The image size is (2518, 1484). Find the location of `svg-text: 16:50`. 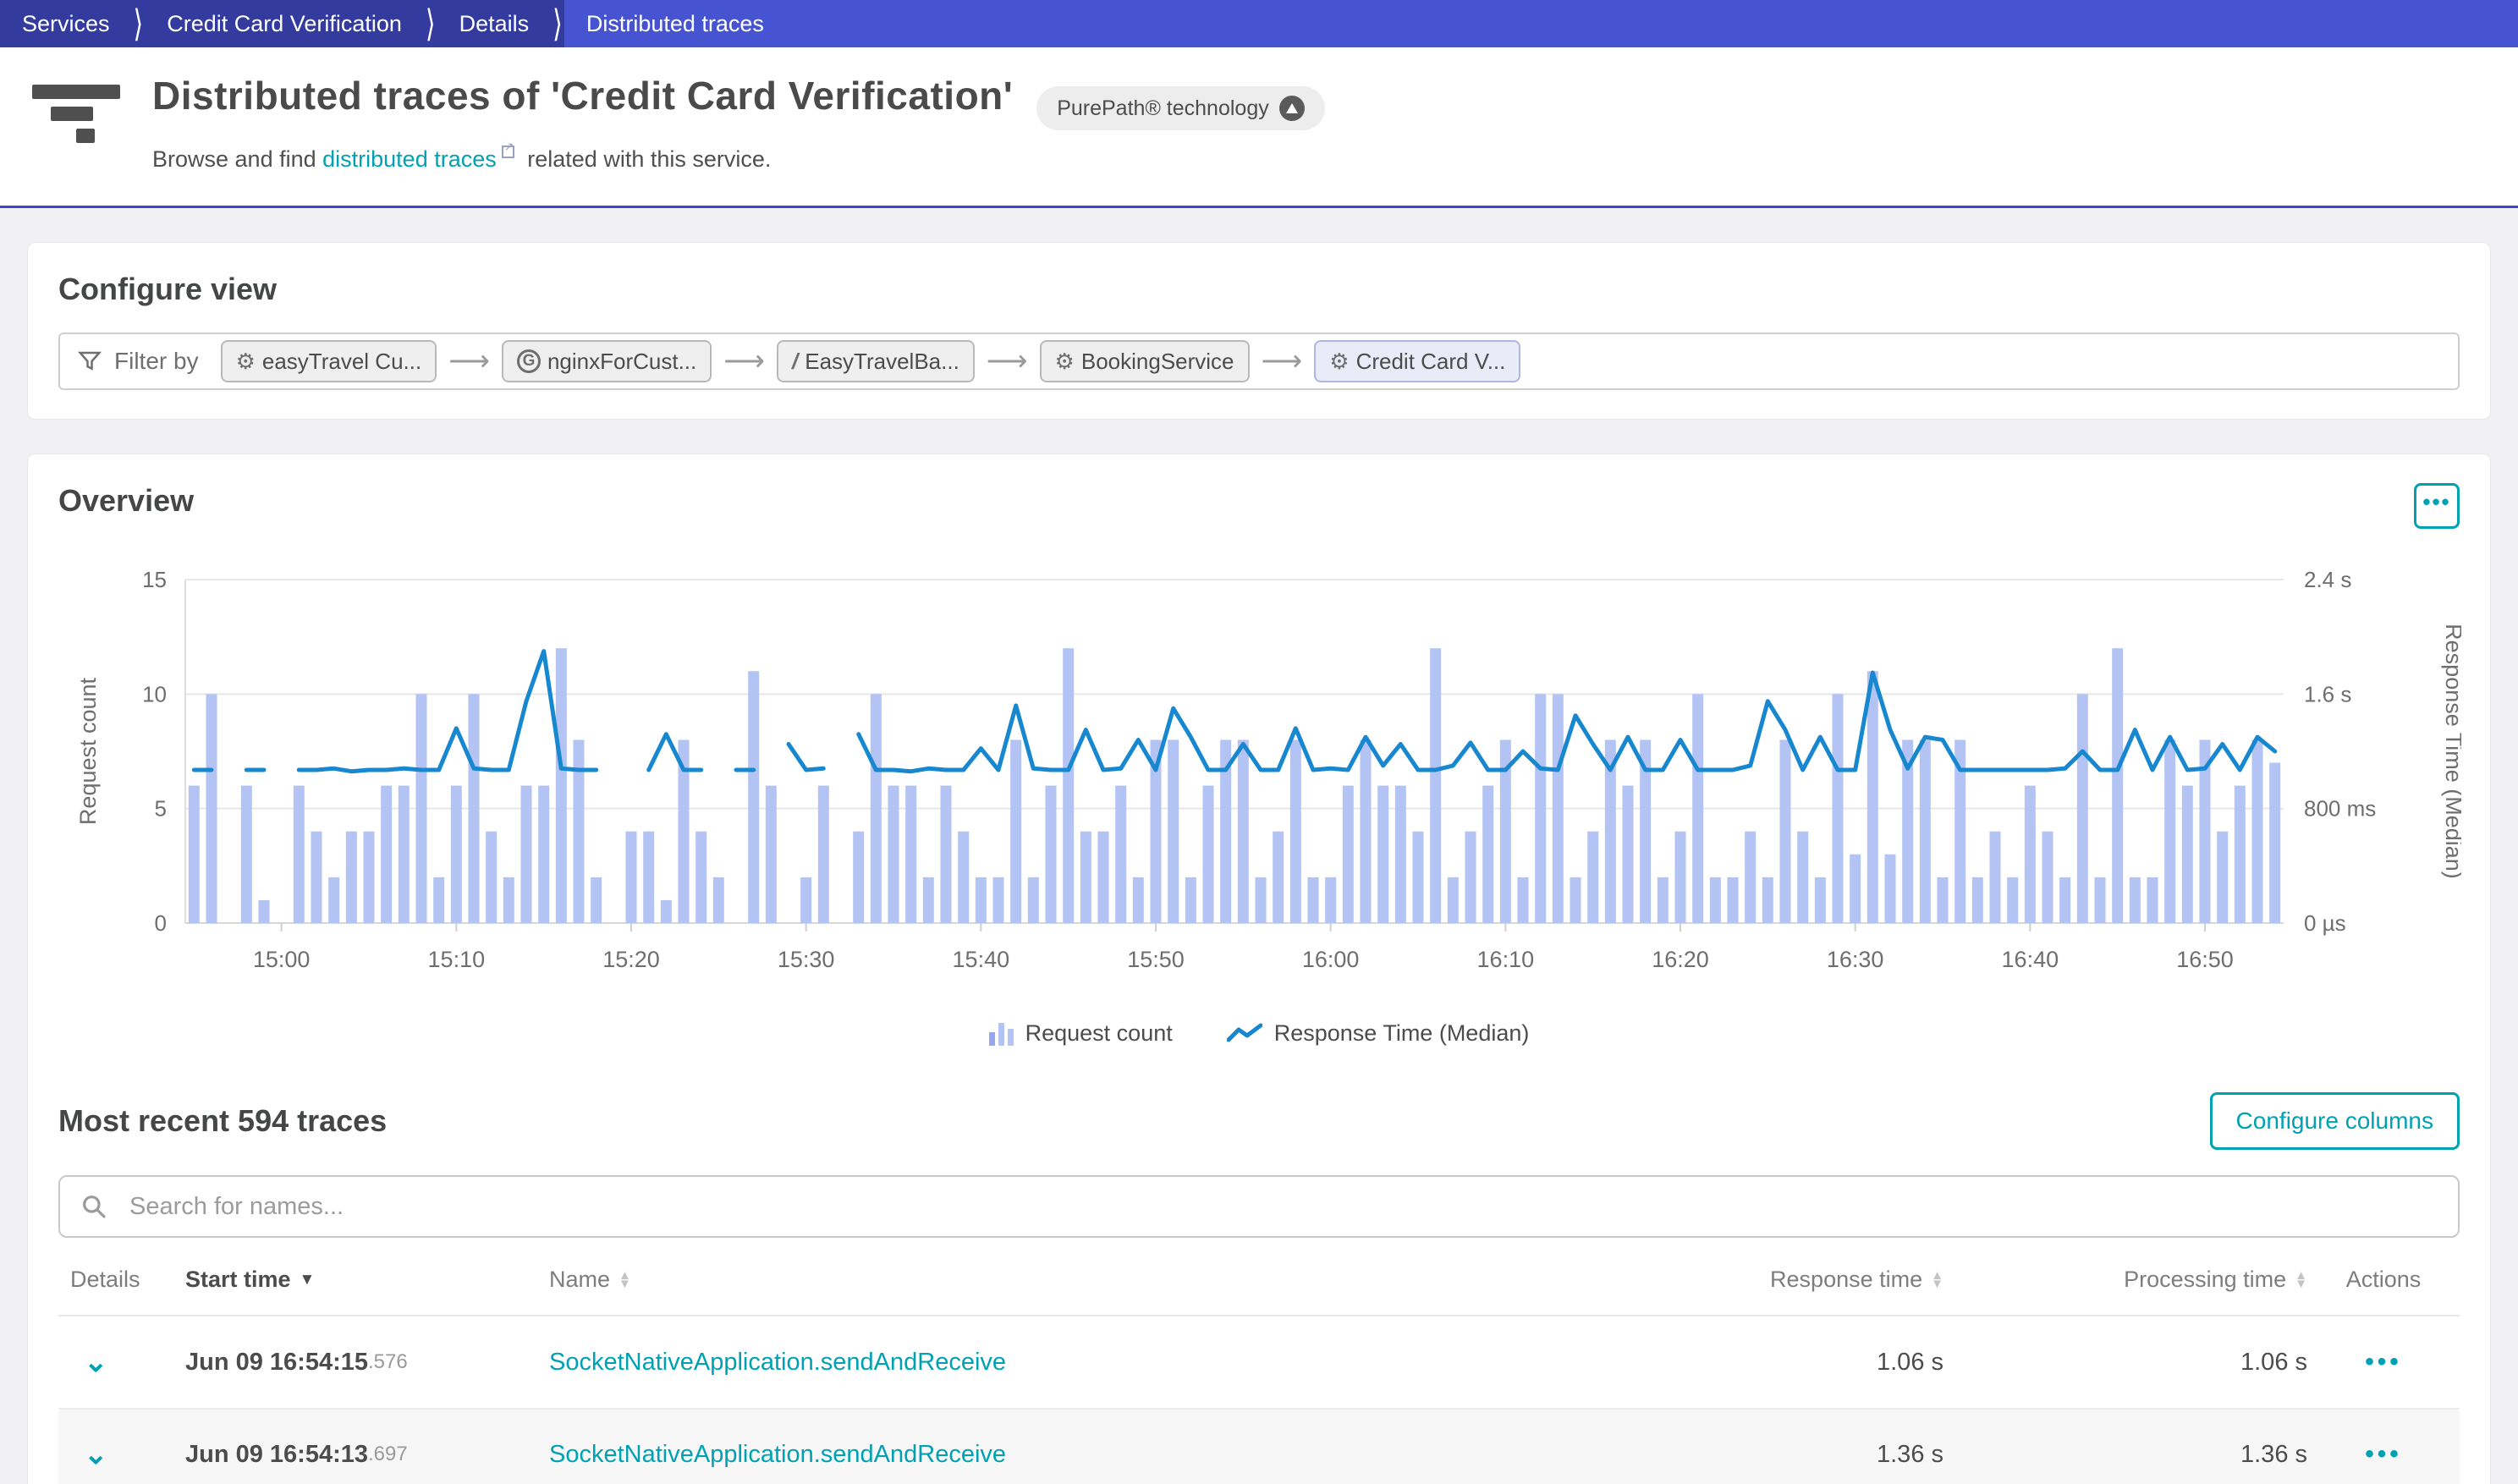

svg-text: 16:50 is located at coordinates (2205, 959).